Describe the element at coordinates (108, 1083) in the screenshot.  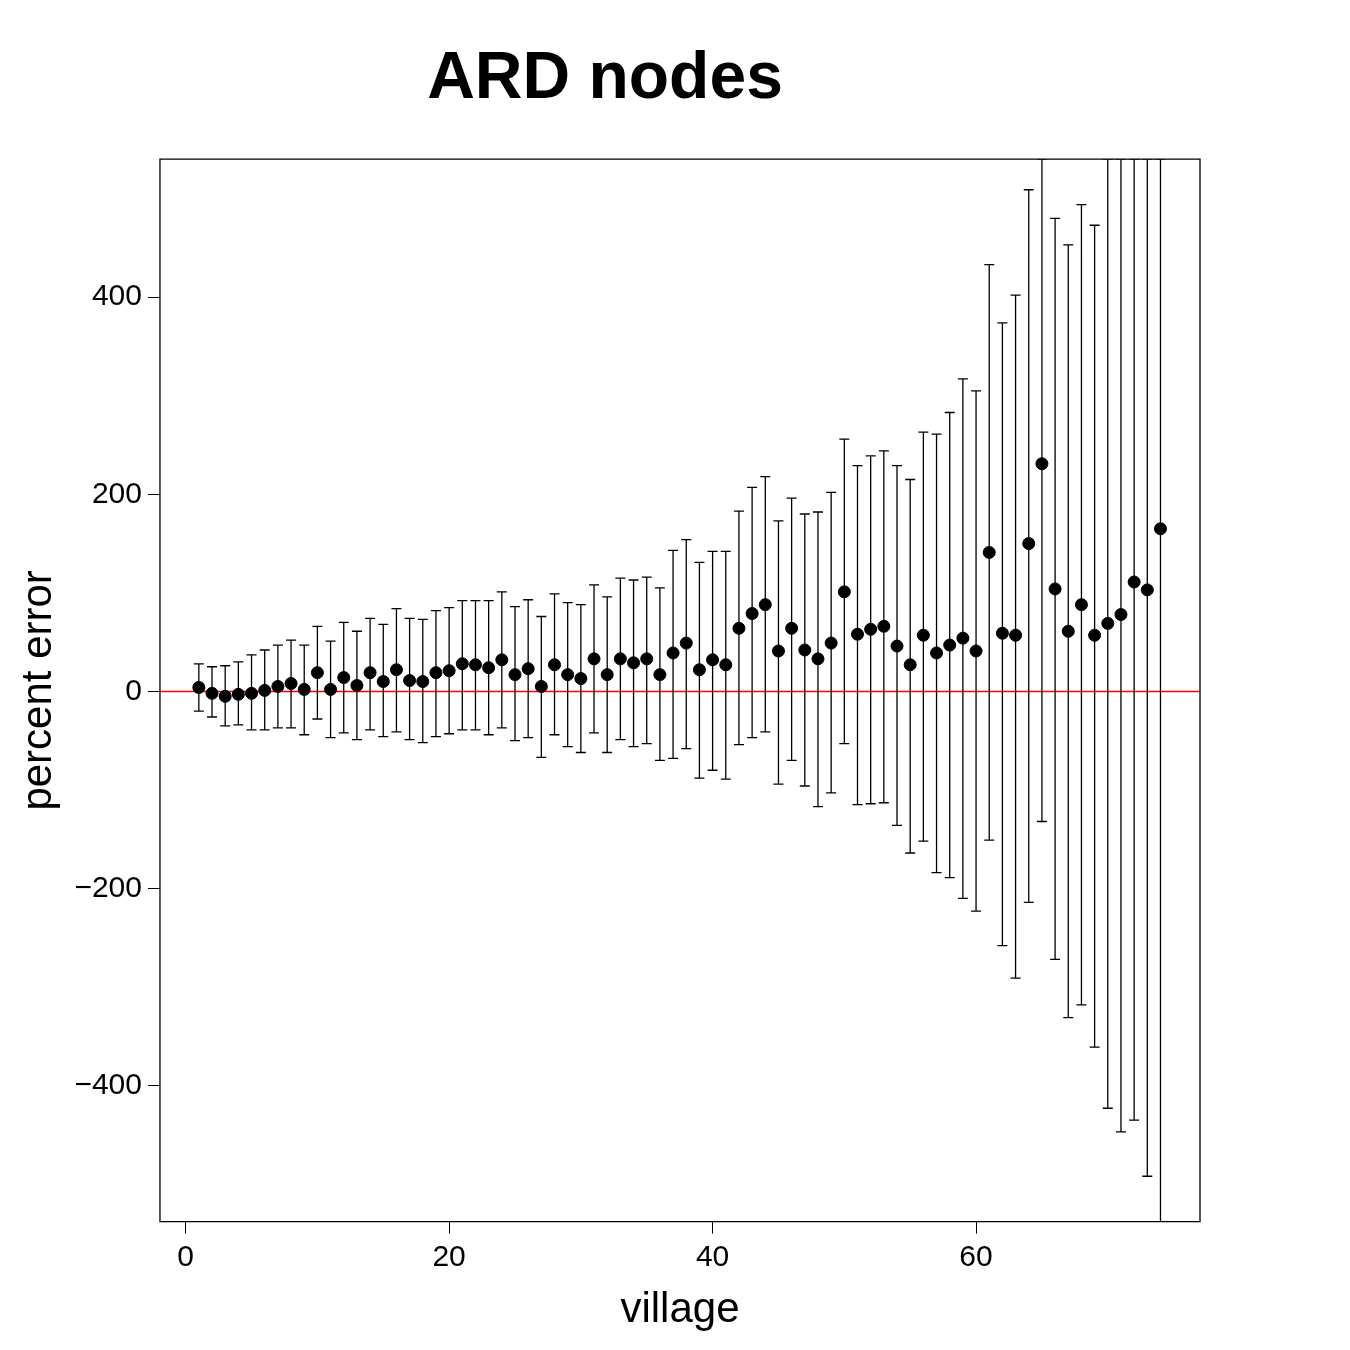
I see `y-tick-label: −400` at that location.